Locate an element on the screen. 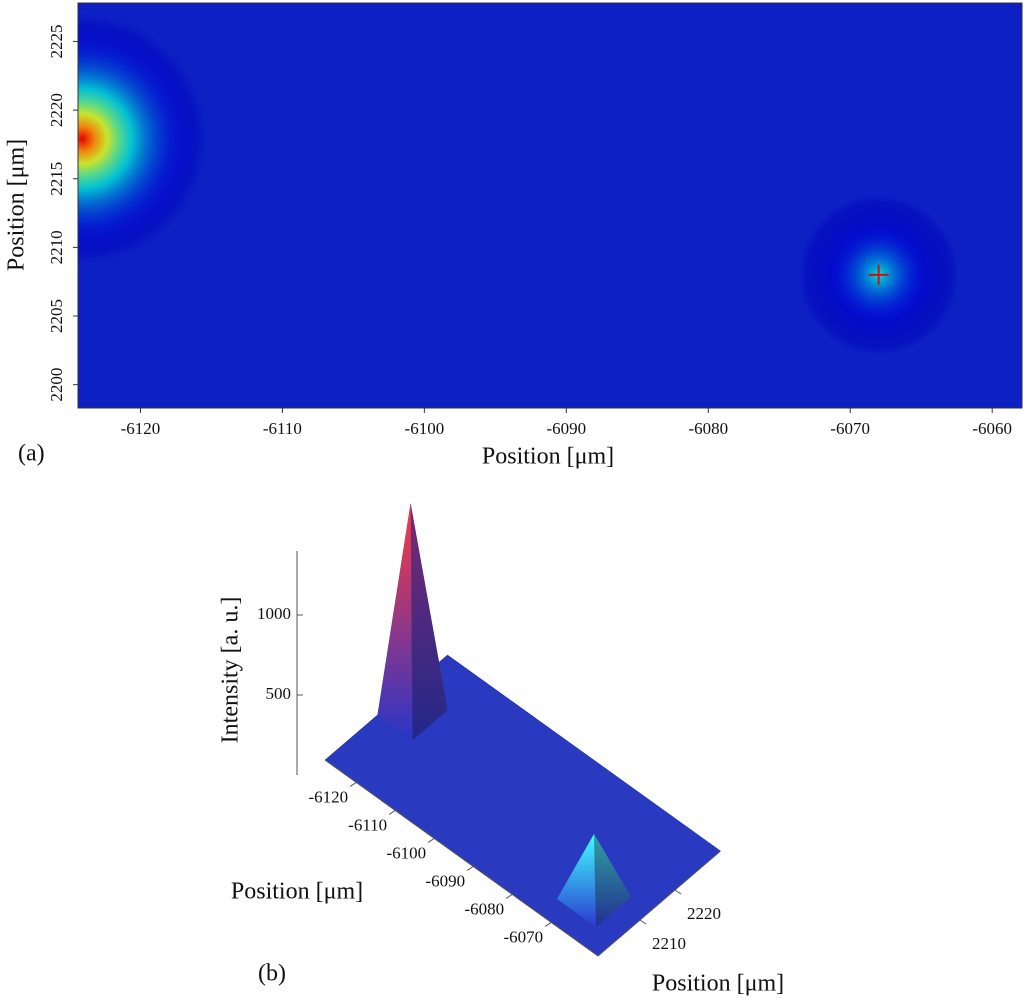  x-tick-label: -6060 is located at coordinates (992, 428).